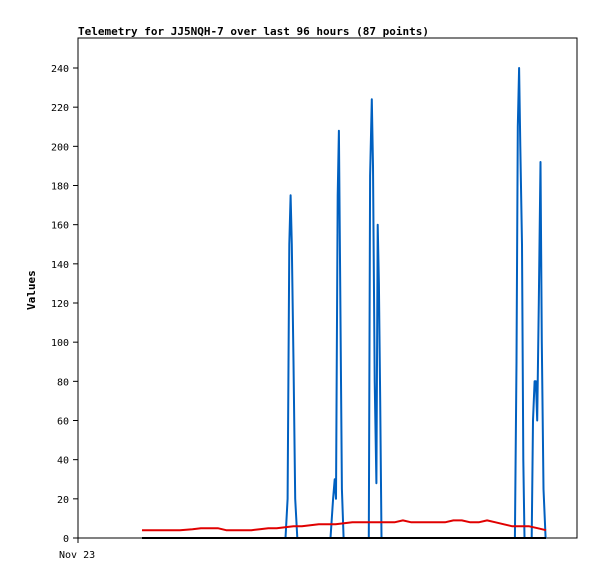 This screenshot has width=597, height=579. Describe the element at coordinates (60, 147) in the screenshot. I see `y-tick-label: 200` at that location.